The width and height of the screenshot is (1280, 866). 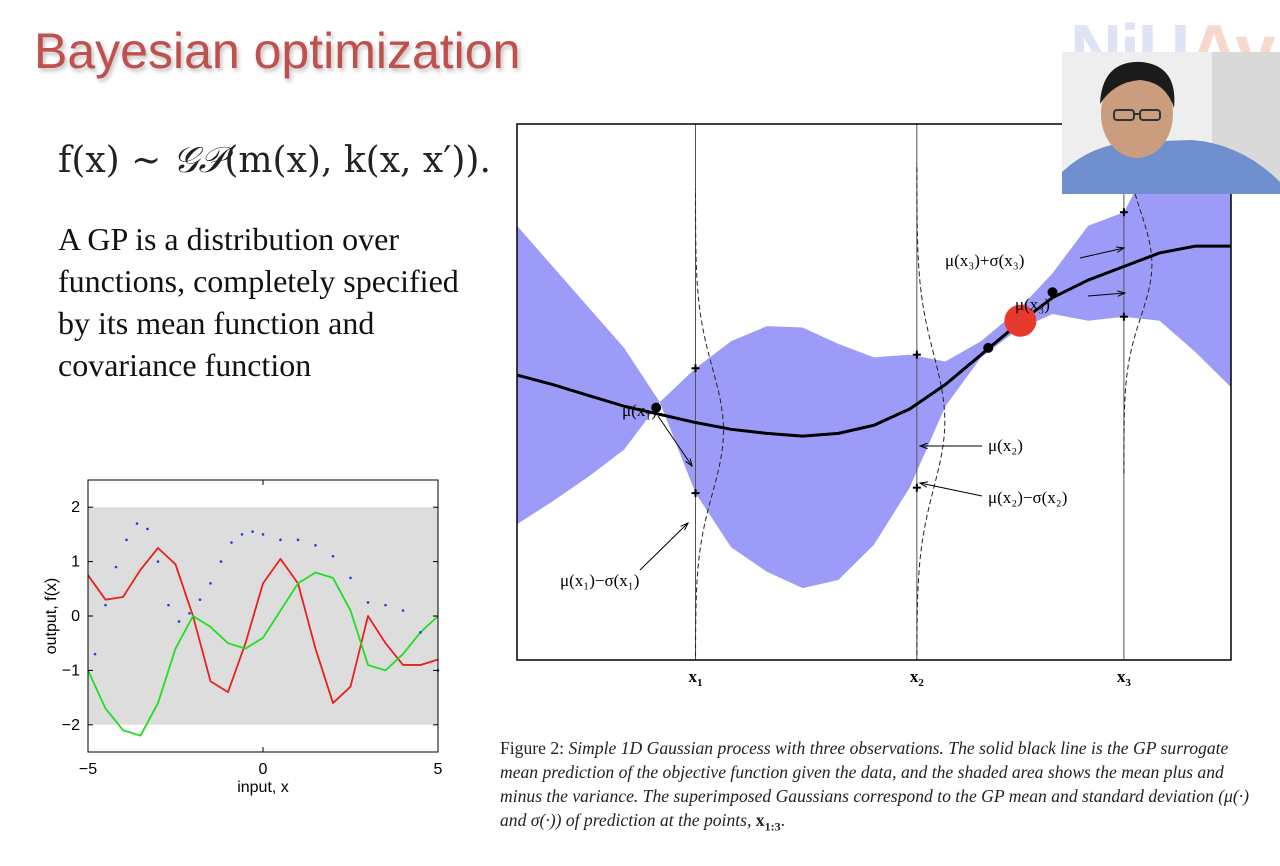 What do you see at coordinates (782, 820) in the screenshot?
I see `caption-end: .` at bounding box center [782, 820].